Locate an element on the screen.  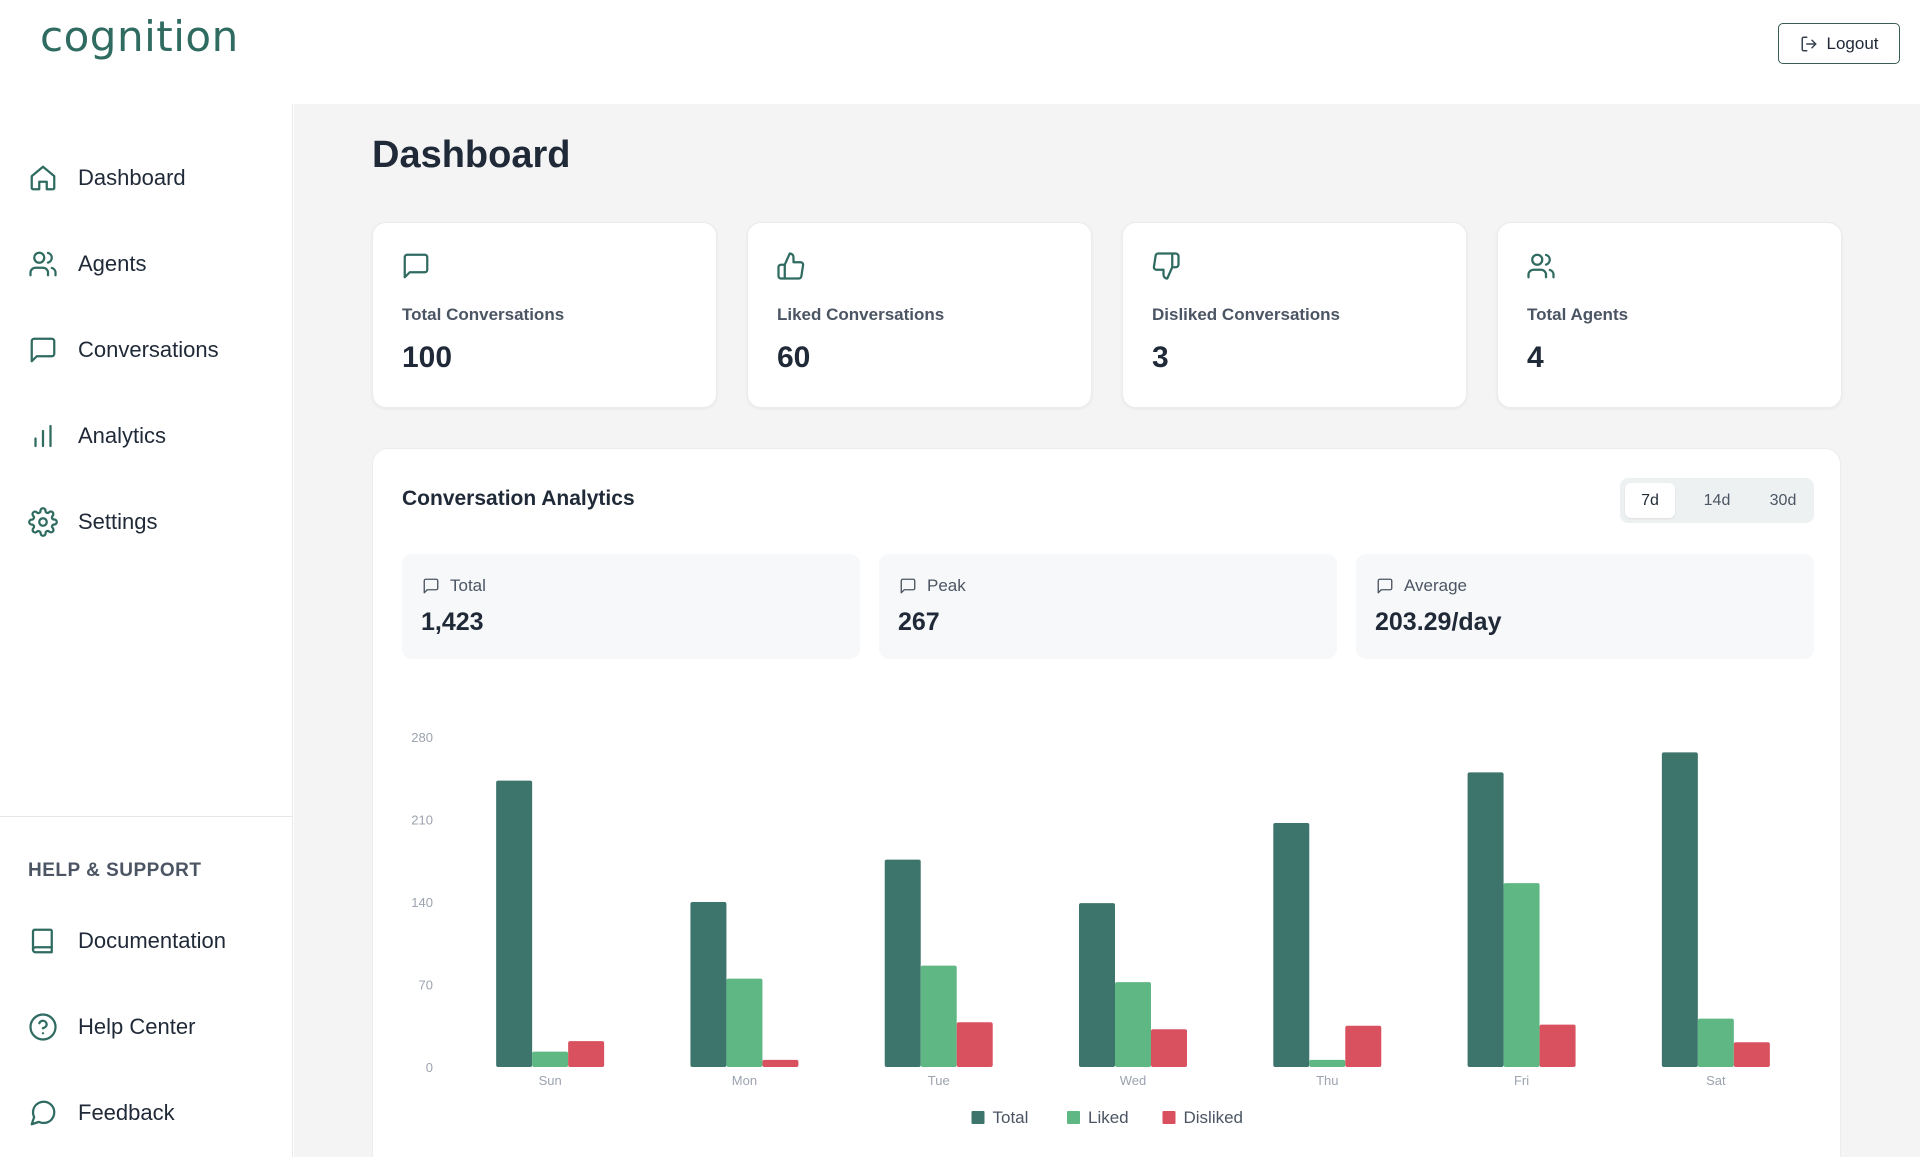
bar-total-sat is located at coordinates (1679, 909).